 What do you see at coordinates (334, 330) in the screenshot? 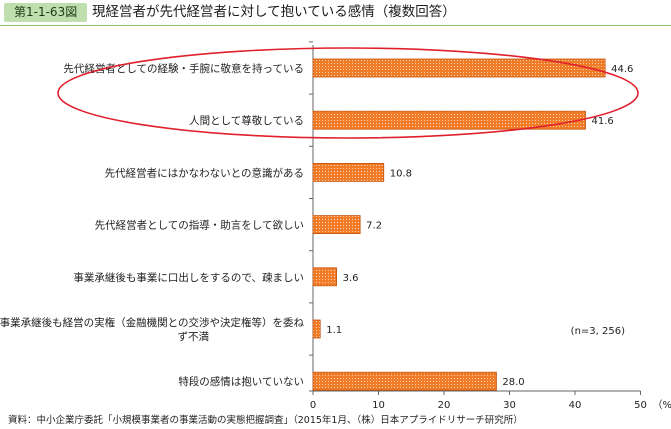
I see `bar-value-label: 1.1` at bounding box center [334, 330].